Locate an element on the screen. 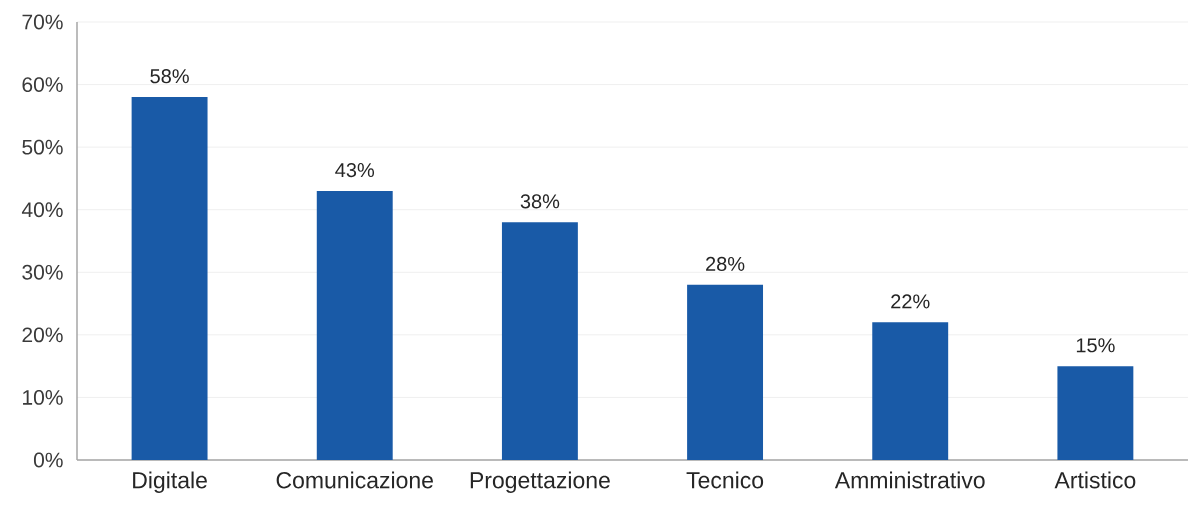  data-label: 28% is located at coordinates (725, 263).